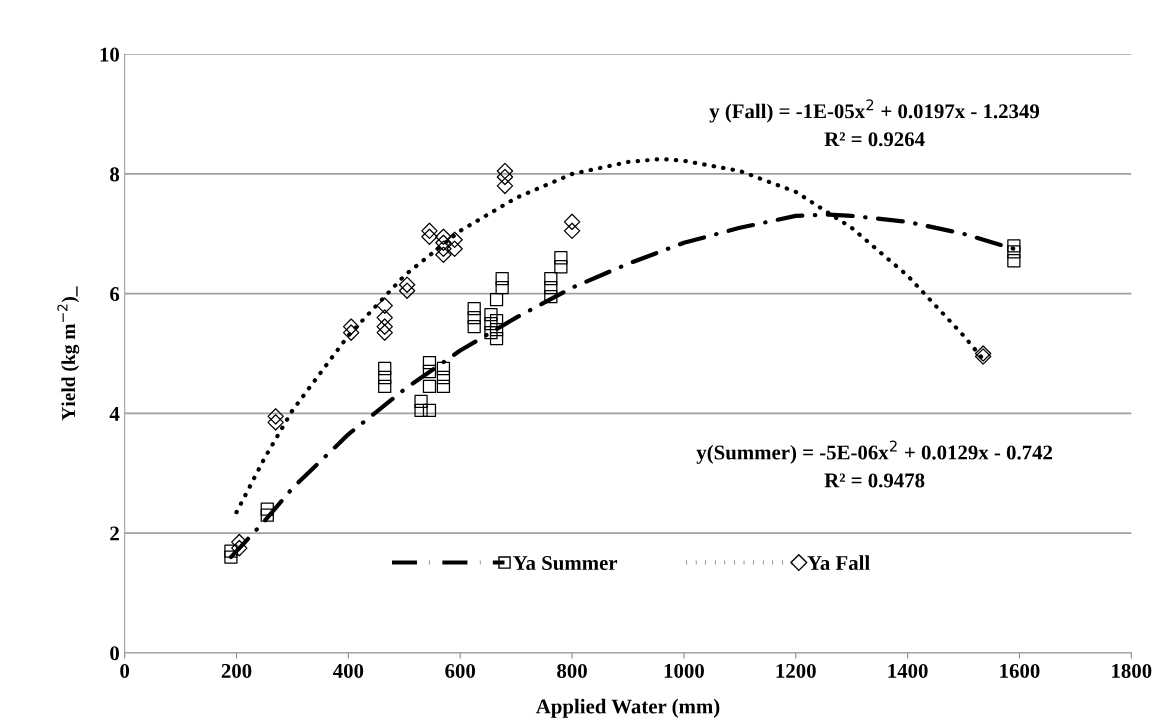 Image resolution: width=1176 pixels, height=723 pixels. Describe the element at coordinates (874, 480) in the screenshot. I see `annotation: R² = 0.9478` at that location.